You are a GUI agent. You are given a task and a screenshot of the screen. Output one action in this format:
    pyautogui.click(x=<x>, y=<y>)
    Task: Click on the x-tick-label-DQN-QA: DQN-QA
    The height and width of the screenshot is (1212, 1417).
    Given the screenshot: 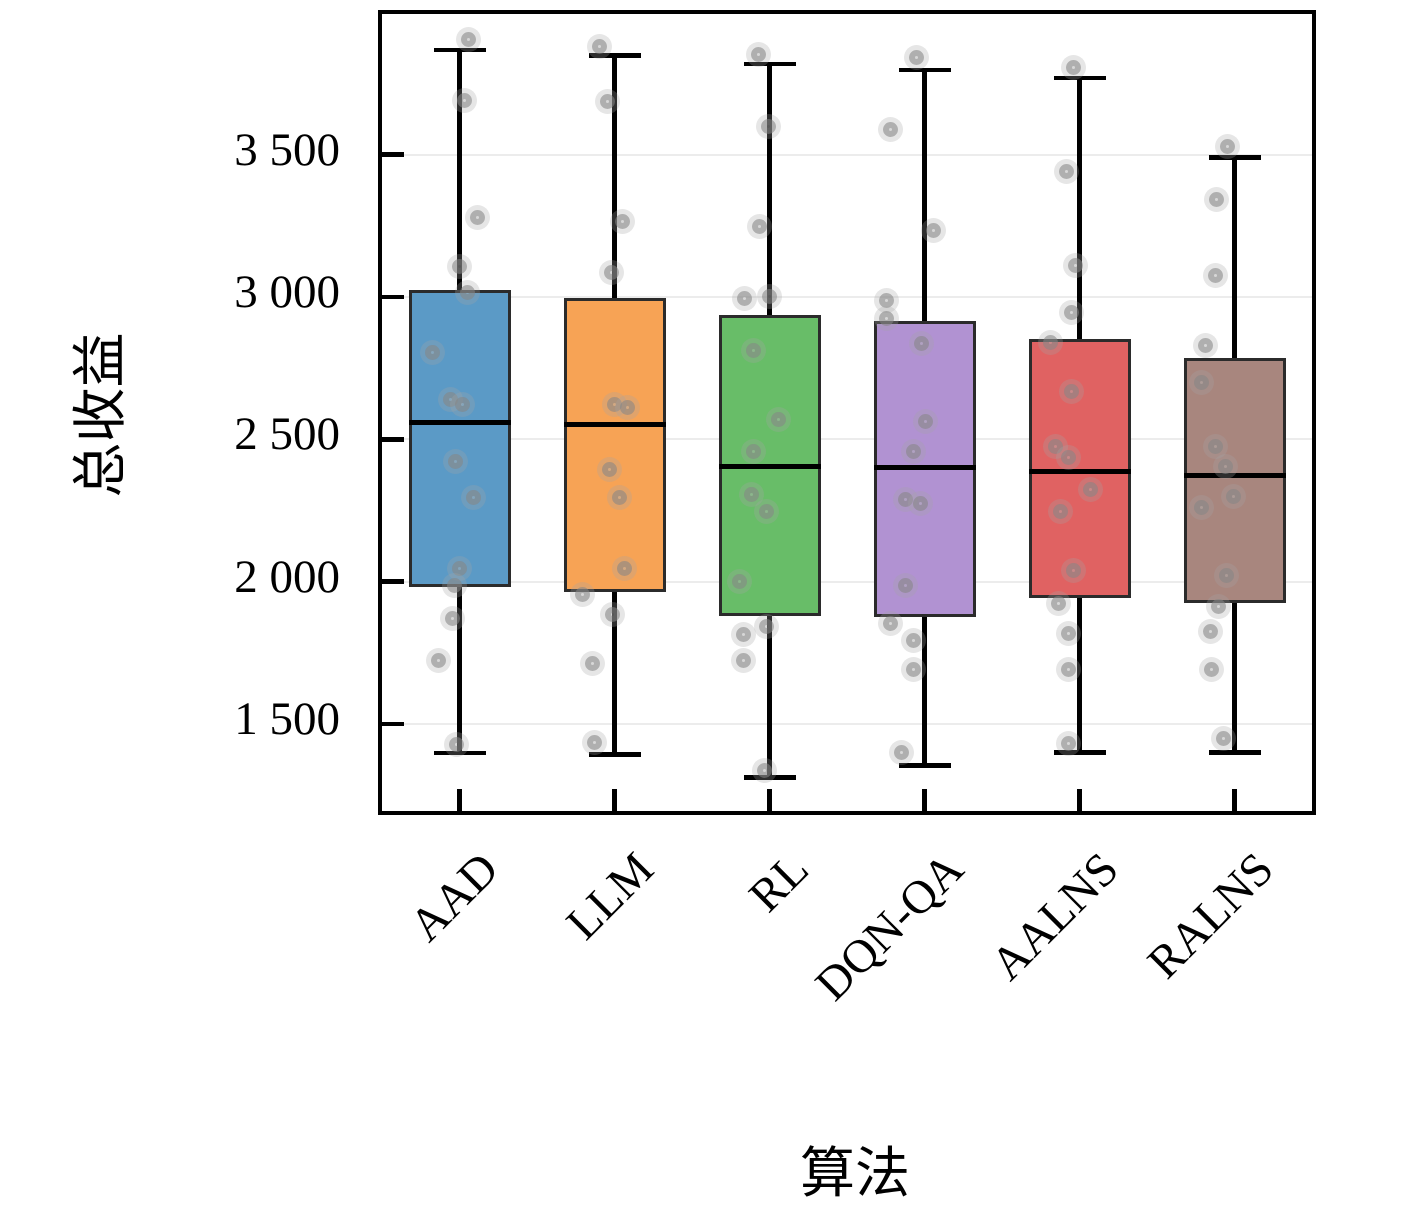 What is the action you would take?
    pyautogui.click(x=889, y=926)
    